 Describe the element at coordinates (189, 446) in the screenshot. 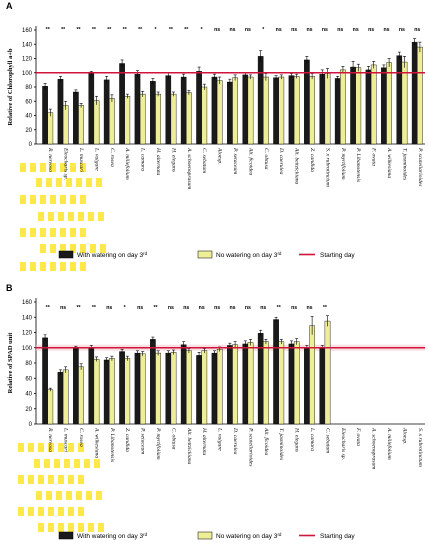

I see `category-label: Alt. bettzickiana` at that location.